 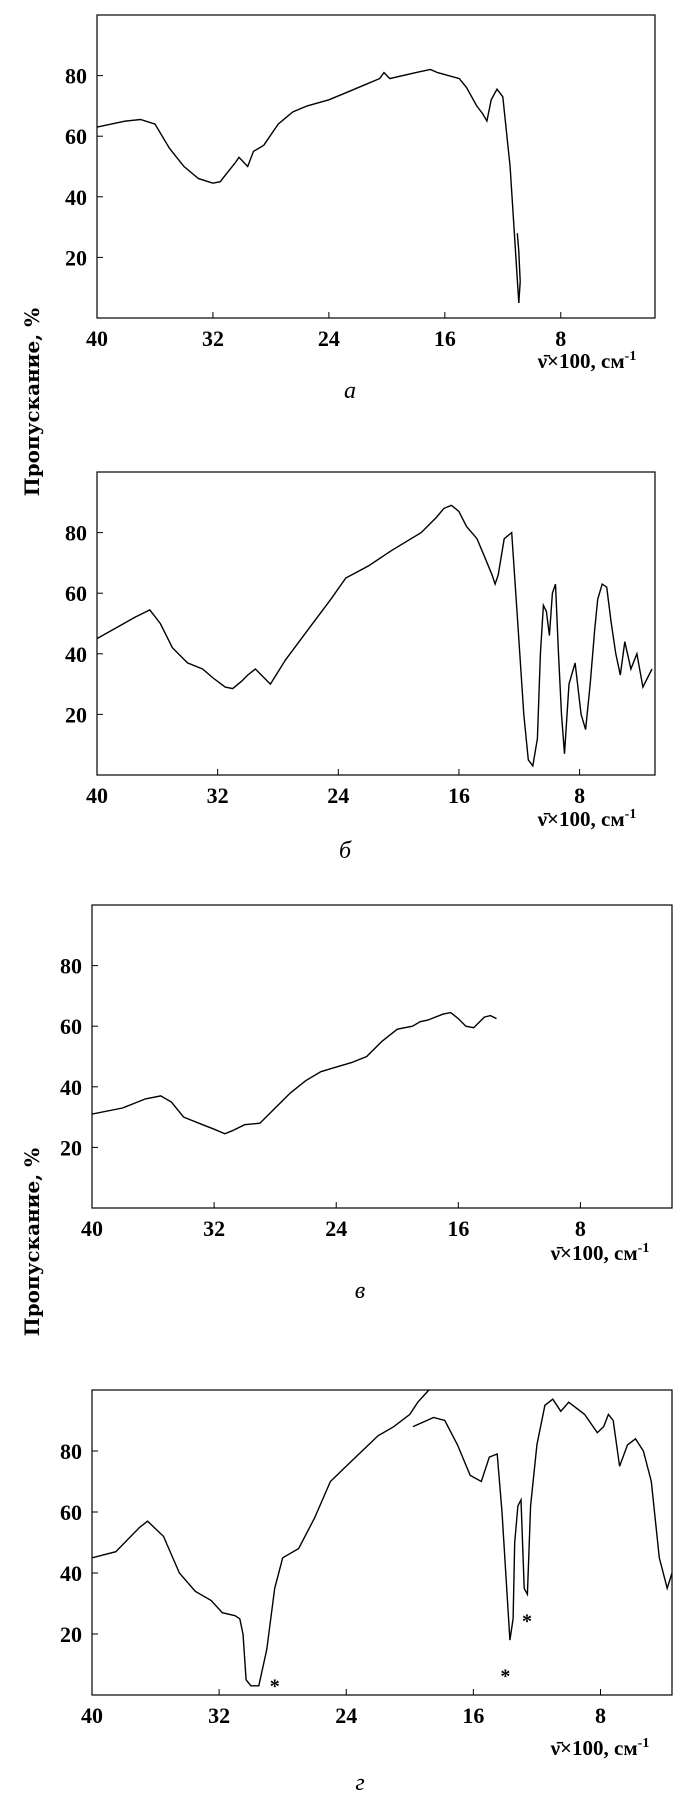 What do you see at coordinates (359, 1783) in the screenshot?
I see `panel-caption: г` at bounding box center [359, 1783].